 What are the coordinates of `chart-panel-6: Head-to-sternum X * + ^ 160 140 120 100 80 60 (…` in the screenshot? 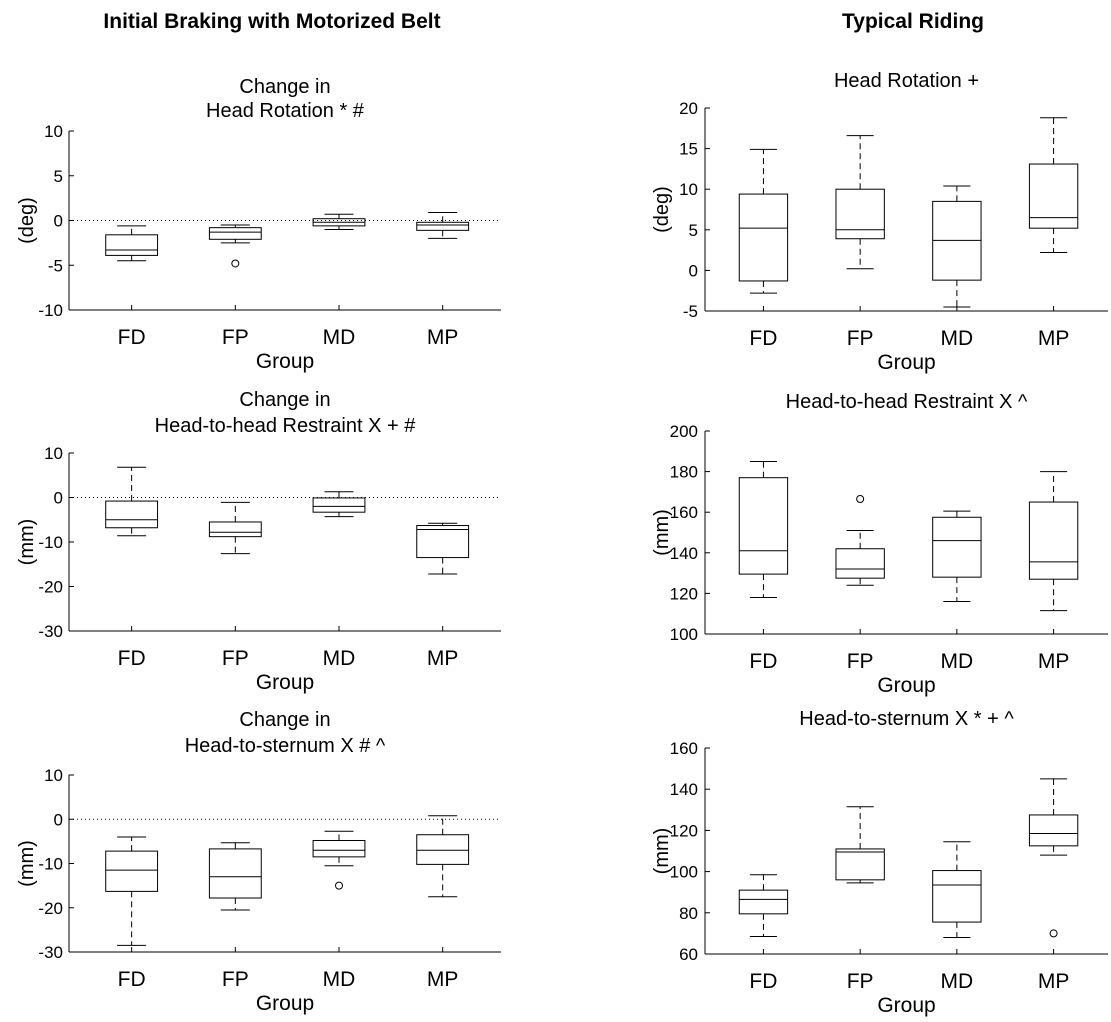 It's located at (879, 862).